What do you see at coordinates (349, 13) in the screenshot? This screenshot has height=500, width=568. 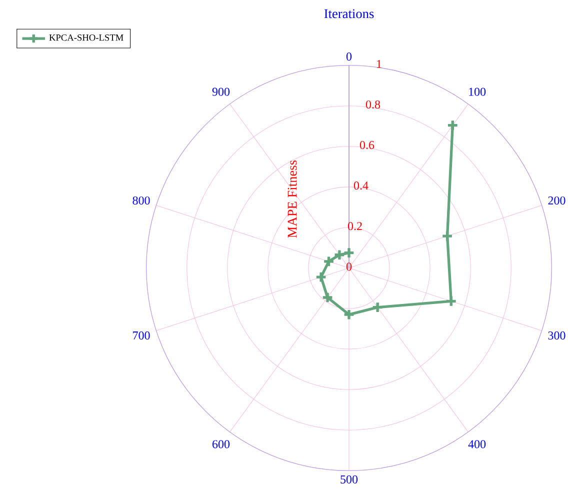 I see `chart-title: Iterations` at bounding box center [349, 13].